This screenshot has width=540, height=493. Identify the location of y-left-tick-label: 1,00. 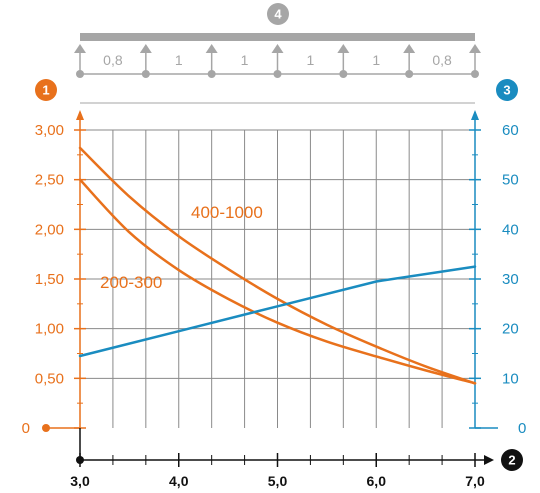
(49, 329).